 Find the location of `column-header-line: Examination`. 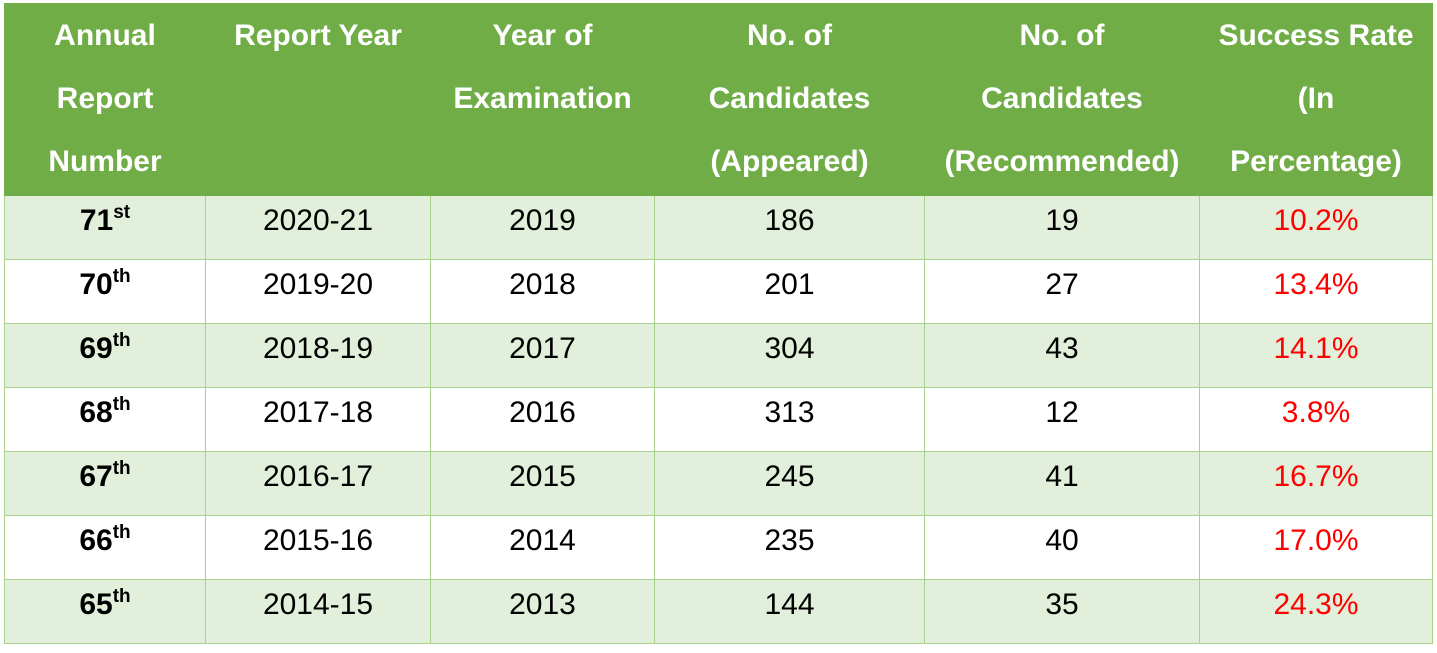

column-header-line: Examination is located at coordinates (542, 98).